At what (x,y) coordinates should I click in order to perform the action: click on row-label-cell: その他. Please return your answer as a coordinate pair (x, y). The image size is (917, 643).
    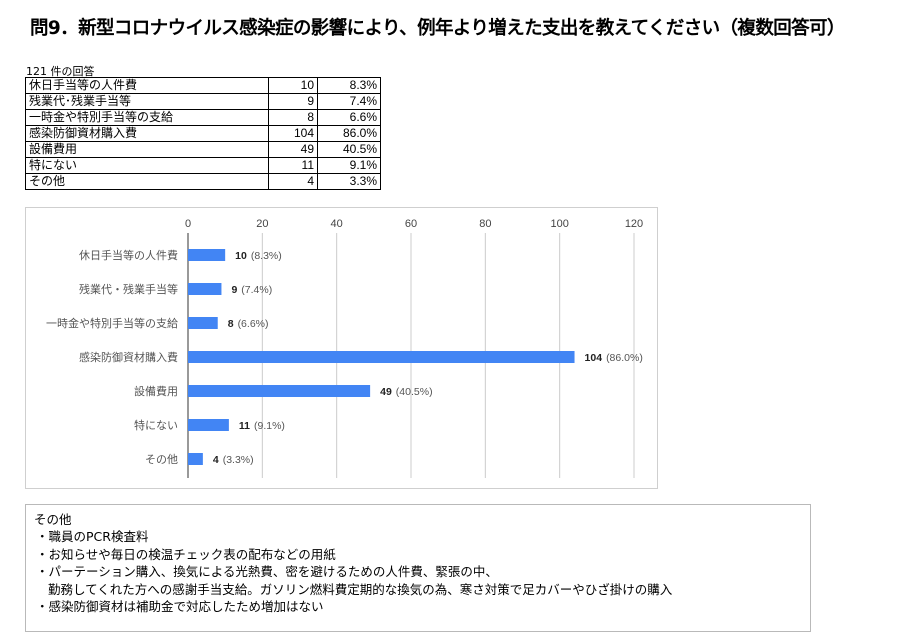
    Looking at the image, I should click on (147, 181).